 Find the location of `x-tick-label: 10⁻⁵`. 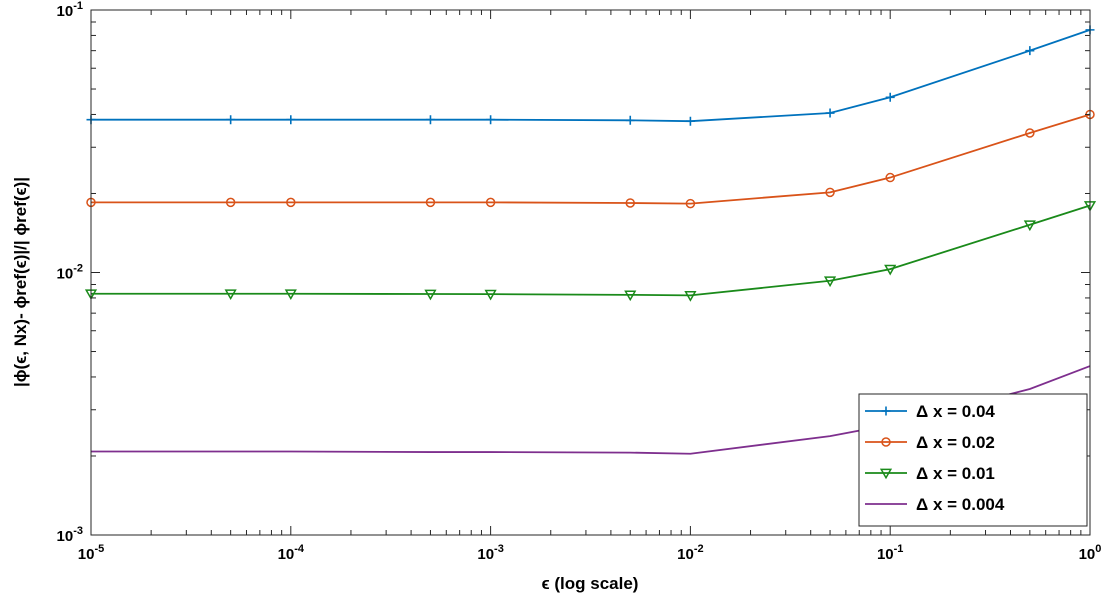

x-tick-label: 10⁻⁵ is located at coordinates (91, 553).